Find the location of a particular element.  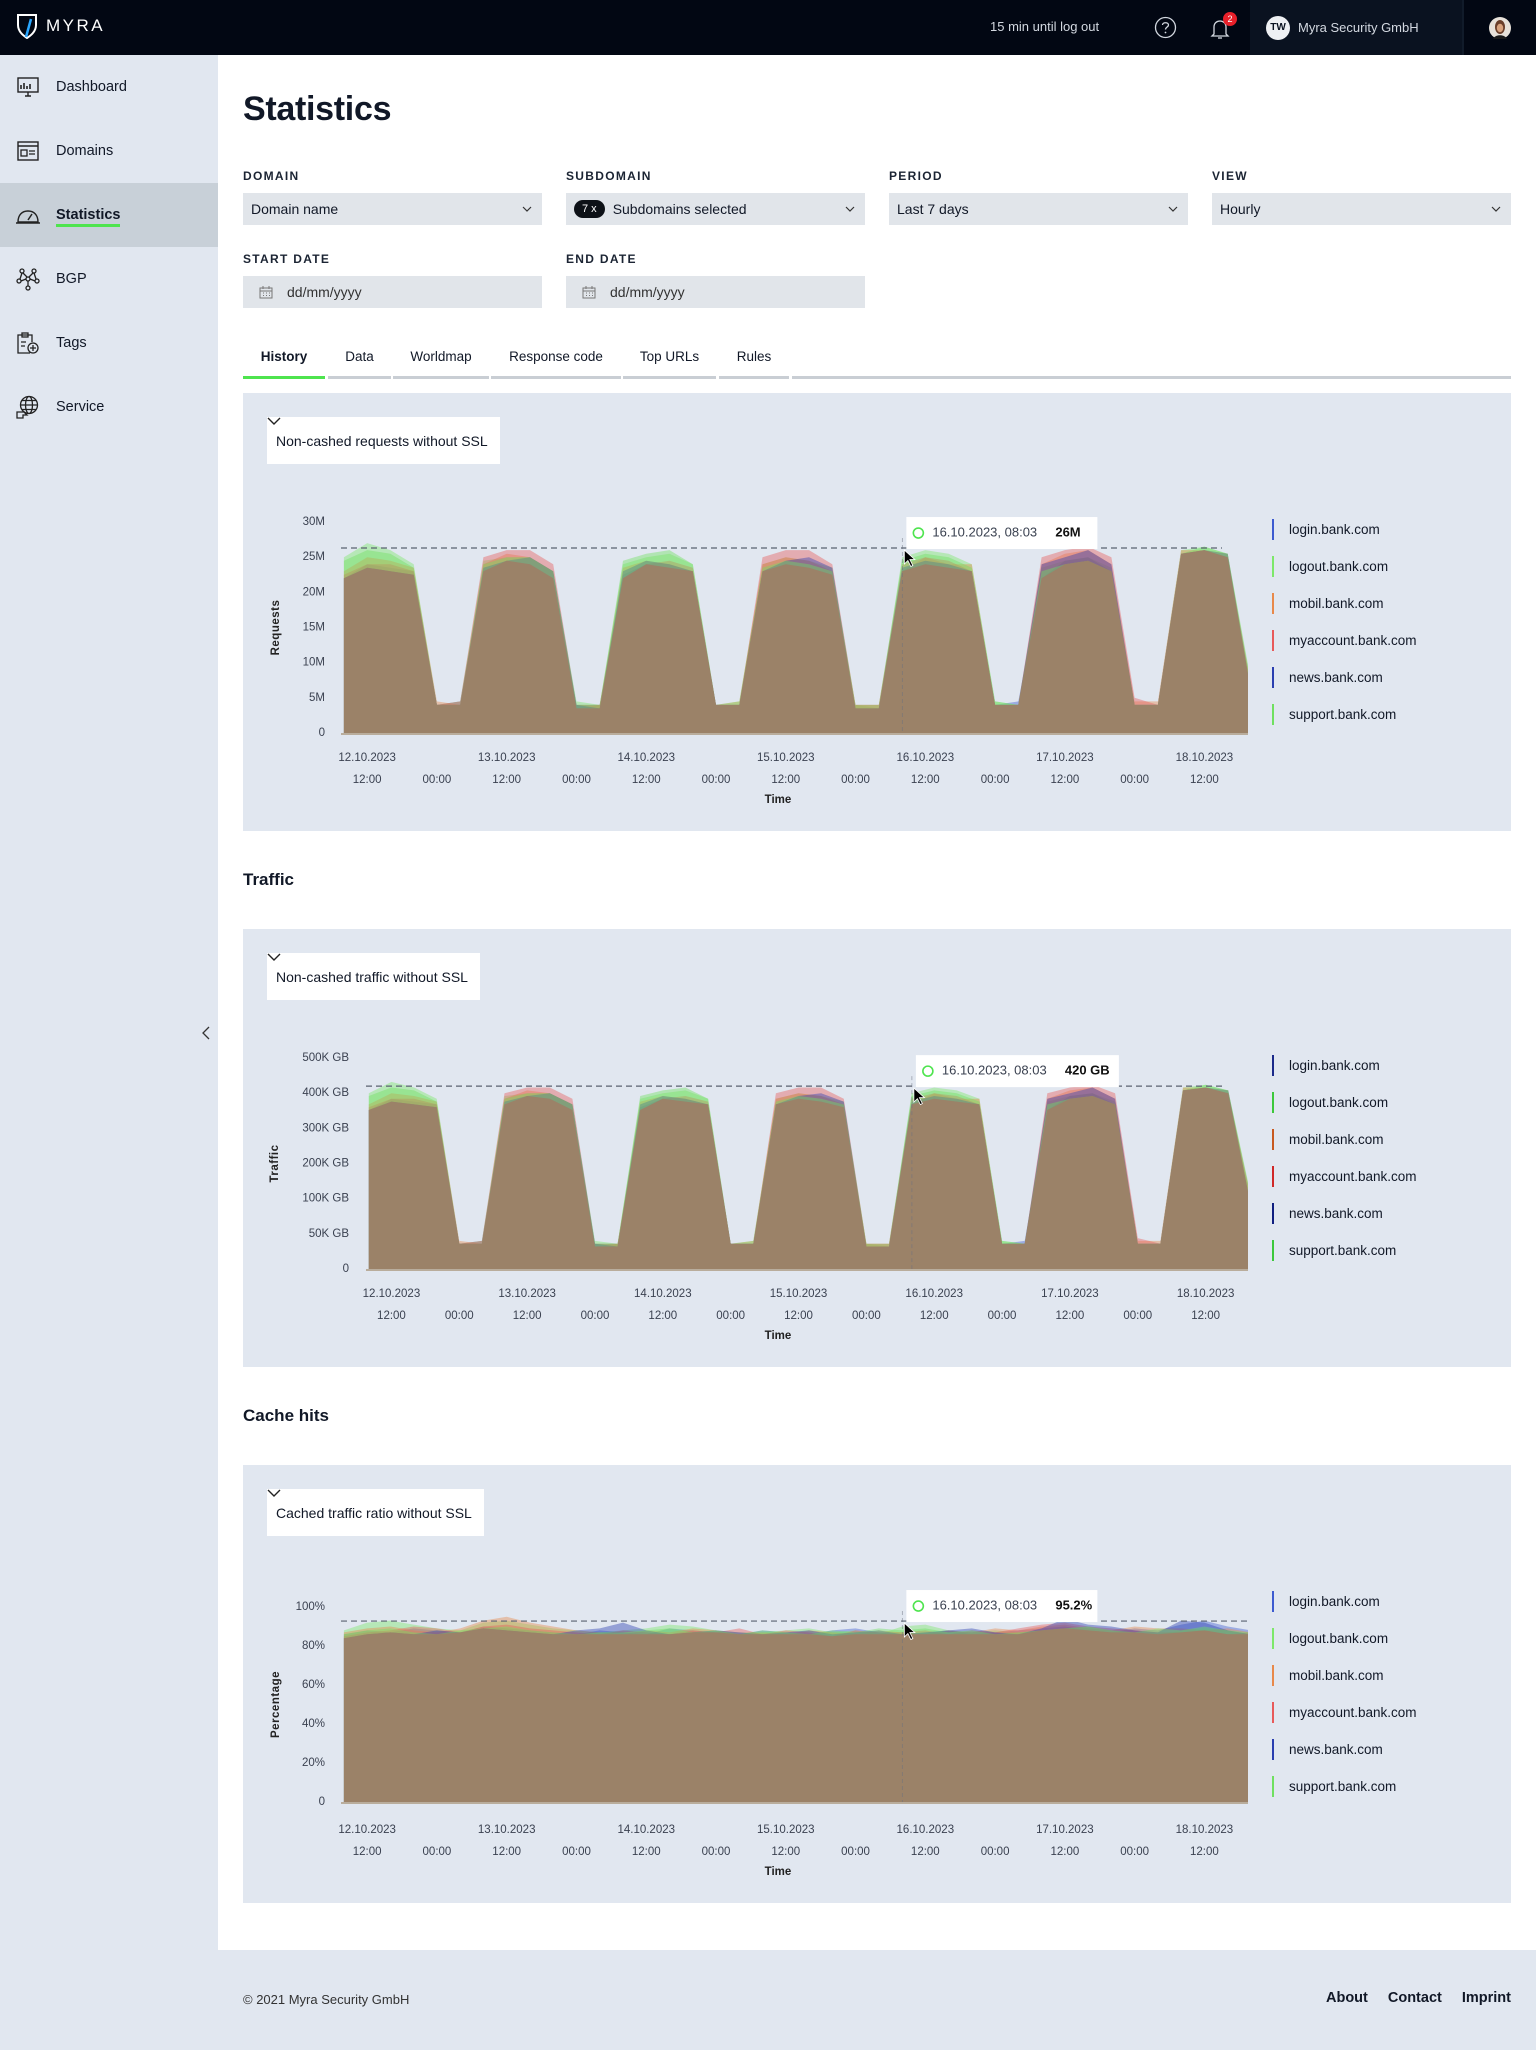

tooltip-value: 420 GB is located at coordinates (1087, 1070).